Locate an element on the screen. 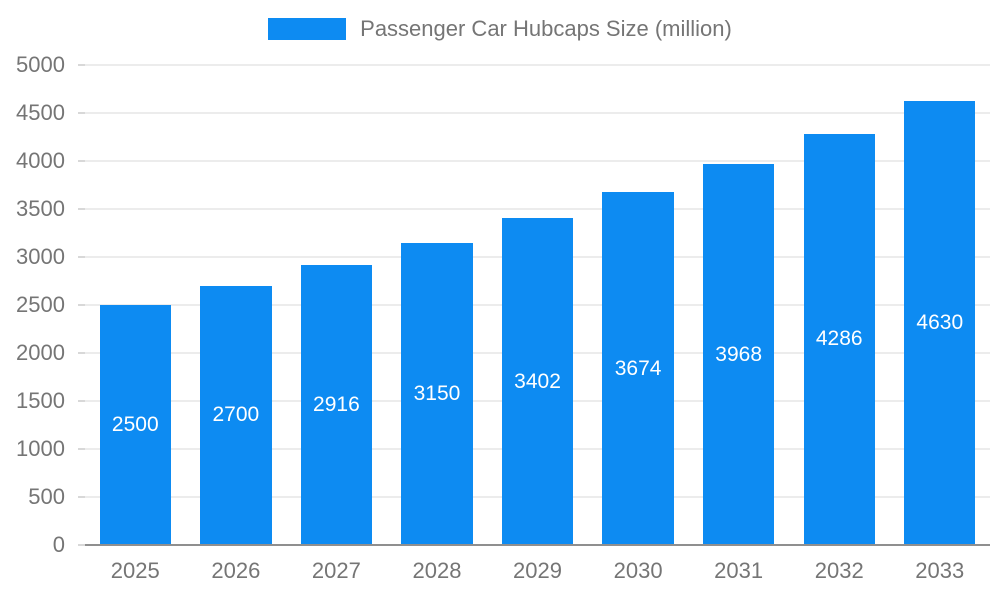  bar-2030: 3674 is located at coordinates (638, 368).